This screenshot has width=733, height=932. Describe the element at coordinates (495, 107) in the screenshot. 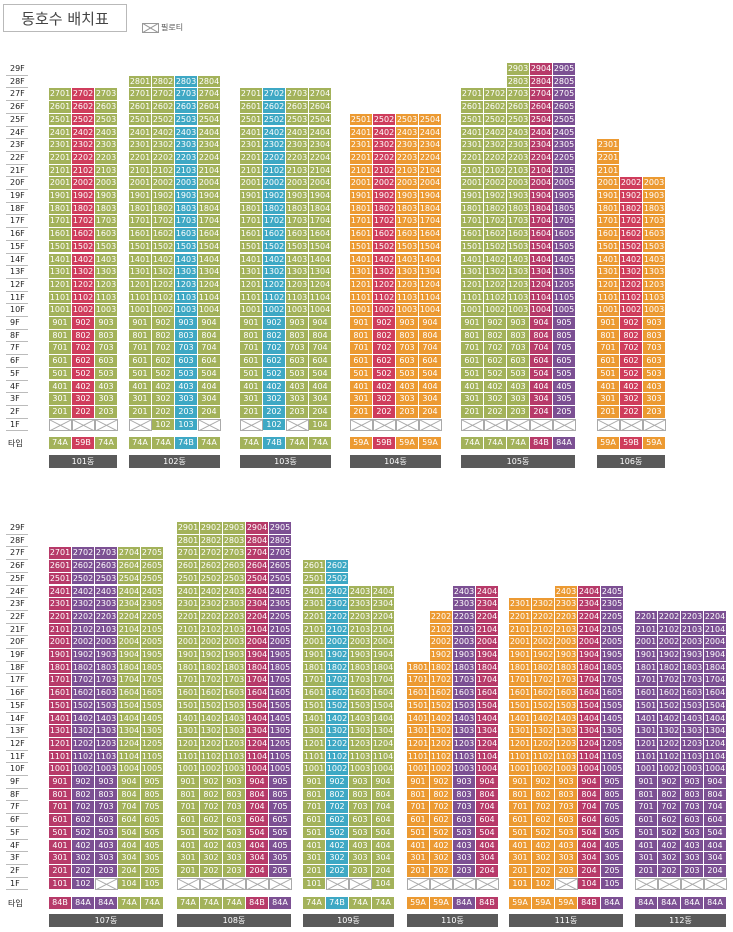

I see `unit-cell: 2602` at that location.